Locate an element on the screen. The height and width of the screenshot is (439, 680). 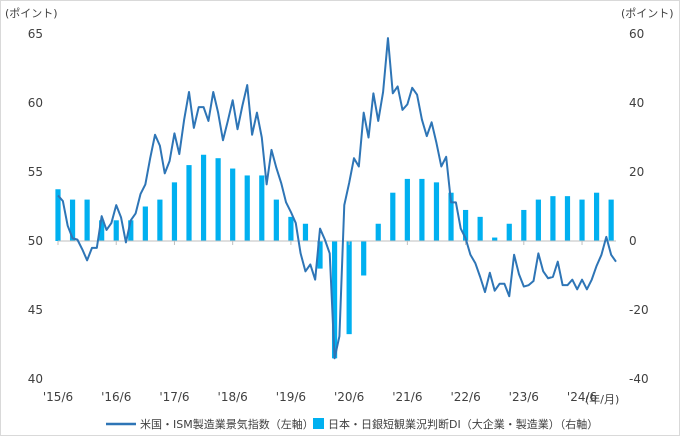
x-tick-label: '16/6 is located at coordinates (116, 397).